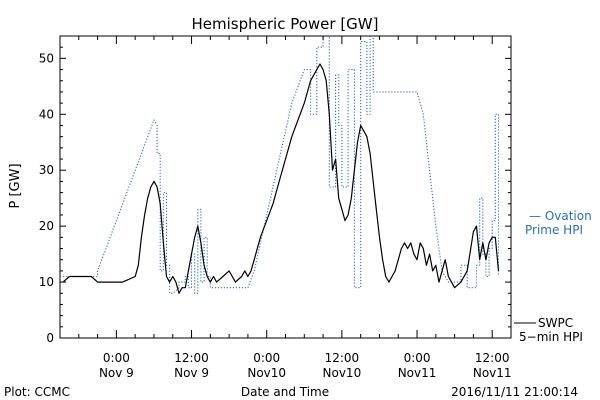 This screenshot has width=600, height=400. Describe the element at coordinates (37, 392) in the screenshot. I see `plot-credit: Plot: CCMC` at that location.